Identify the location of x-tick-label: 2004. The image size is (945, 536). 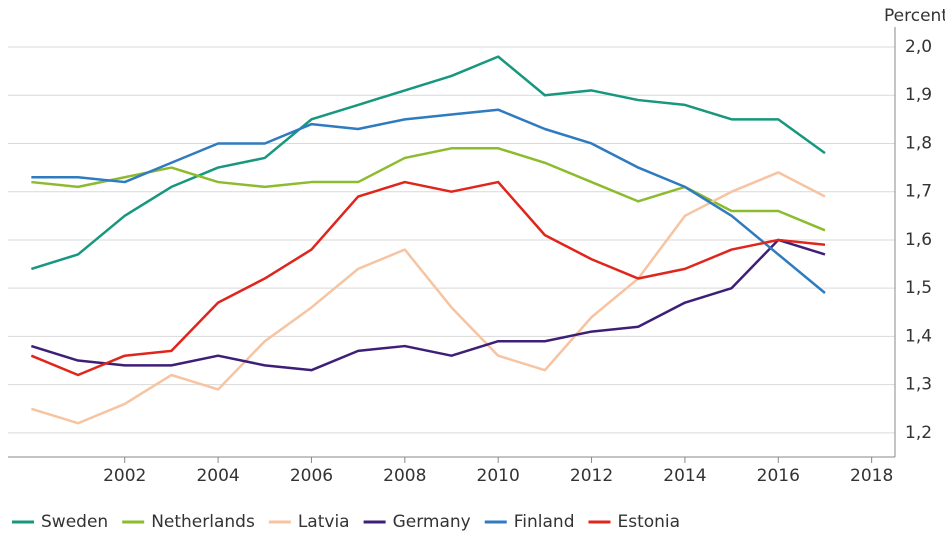
(217, 476).